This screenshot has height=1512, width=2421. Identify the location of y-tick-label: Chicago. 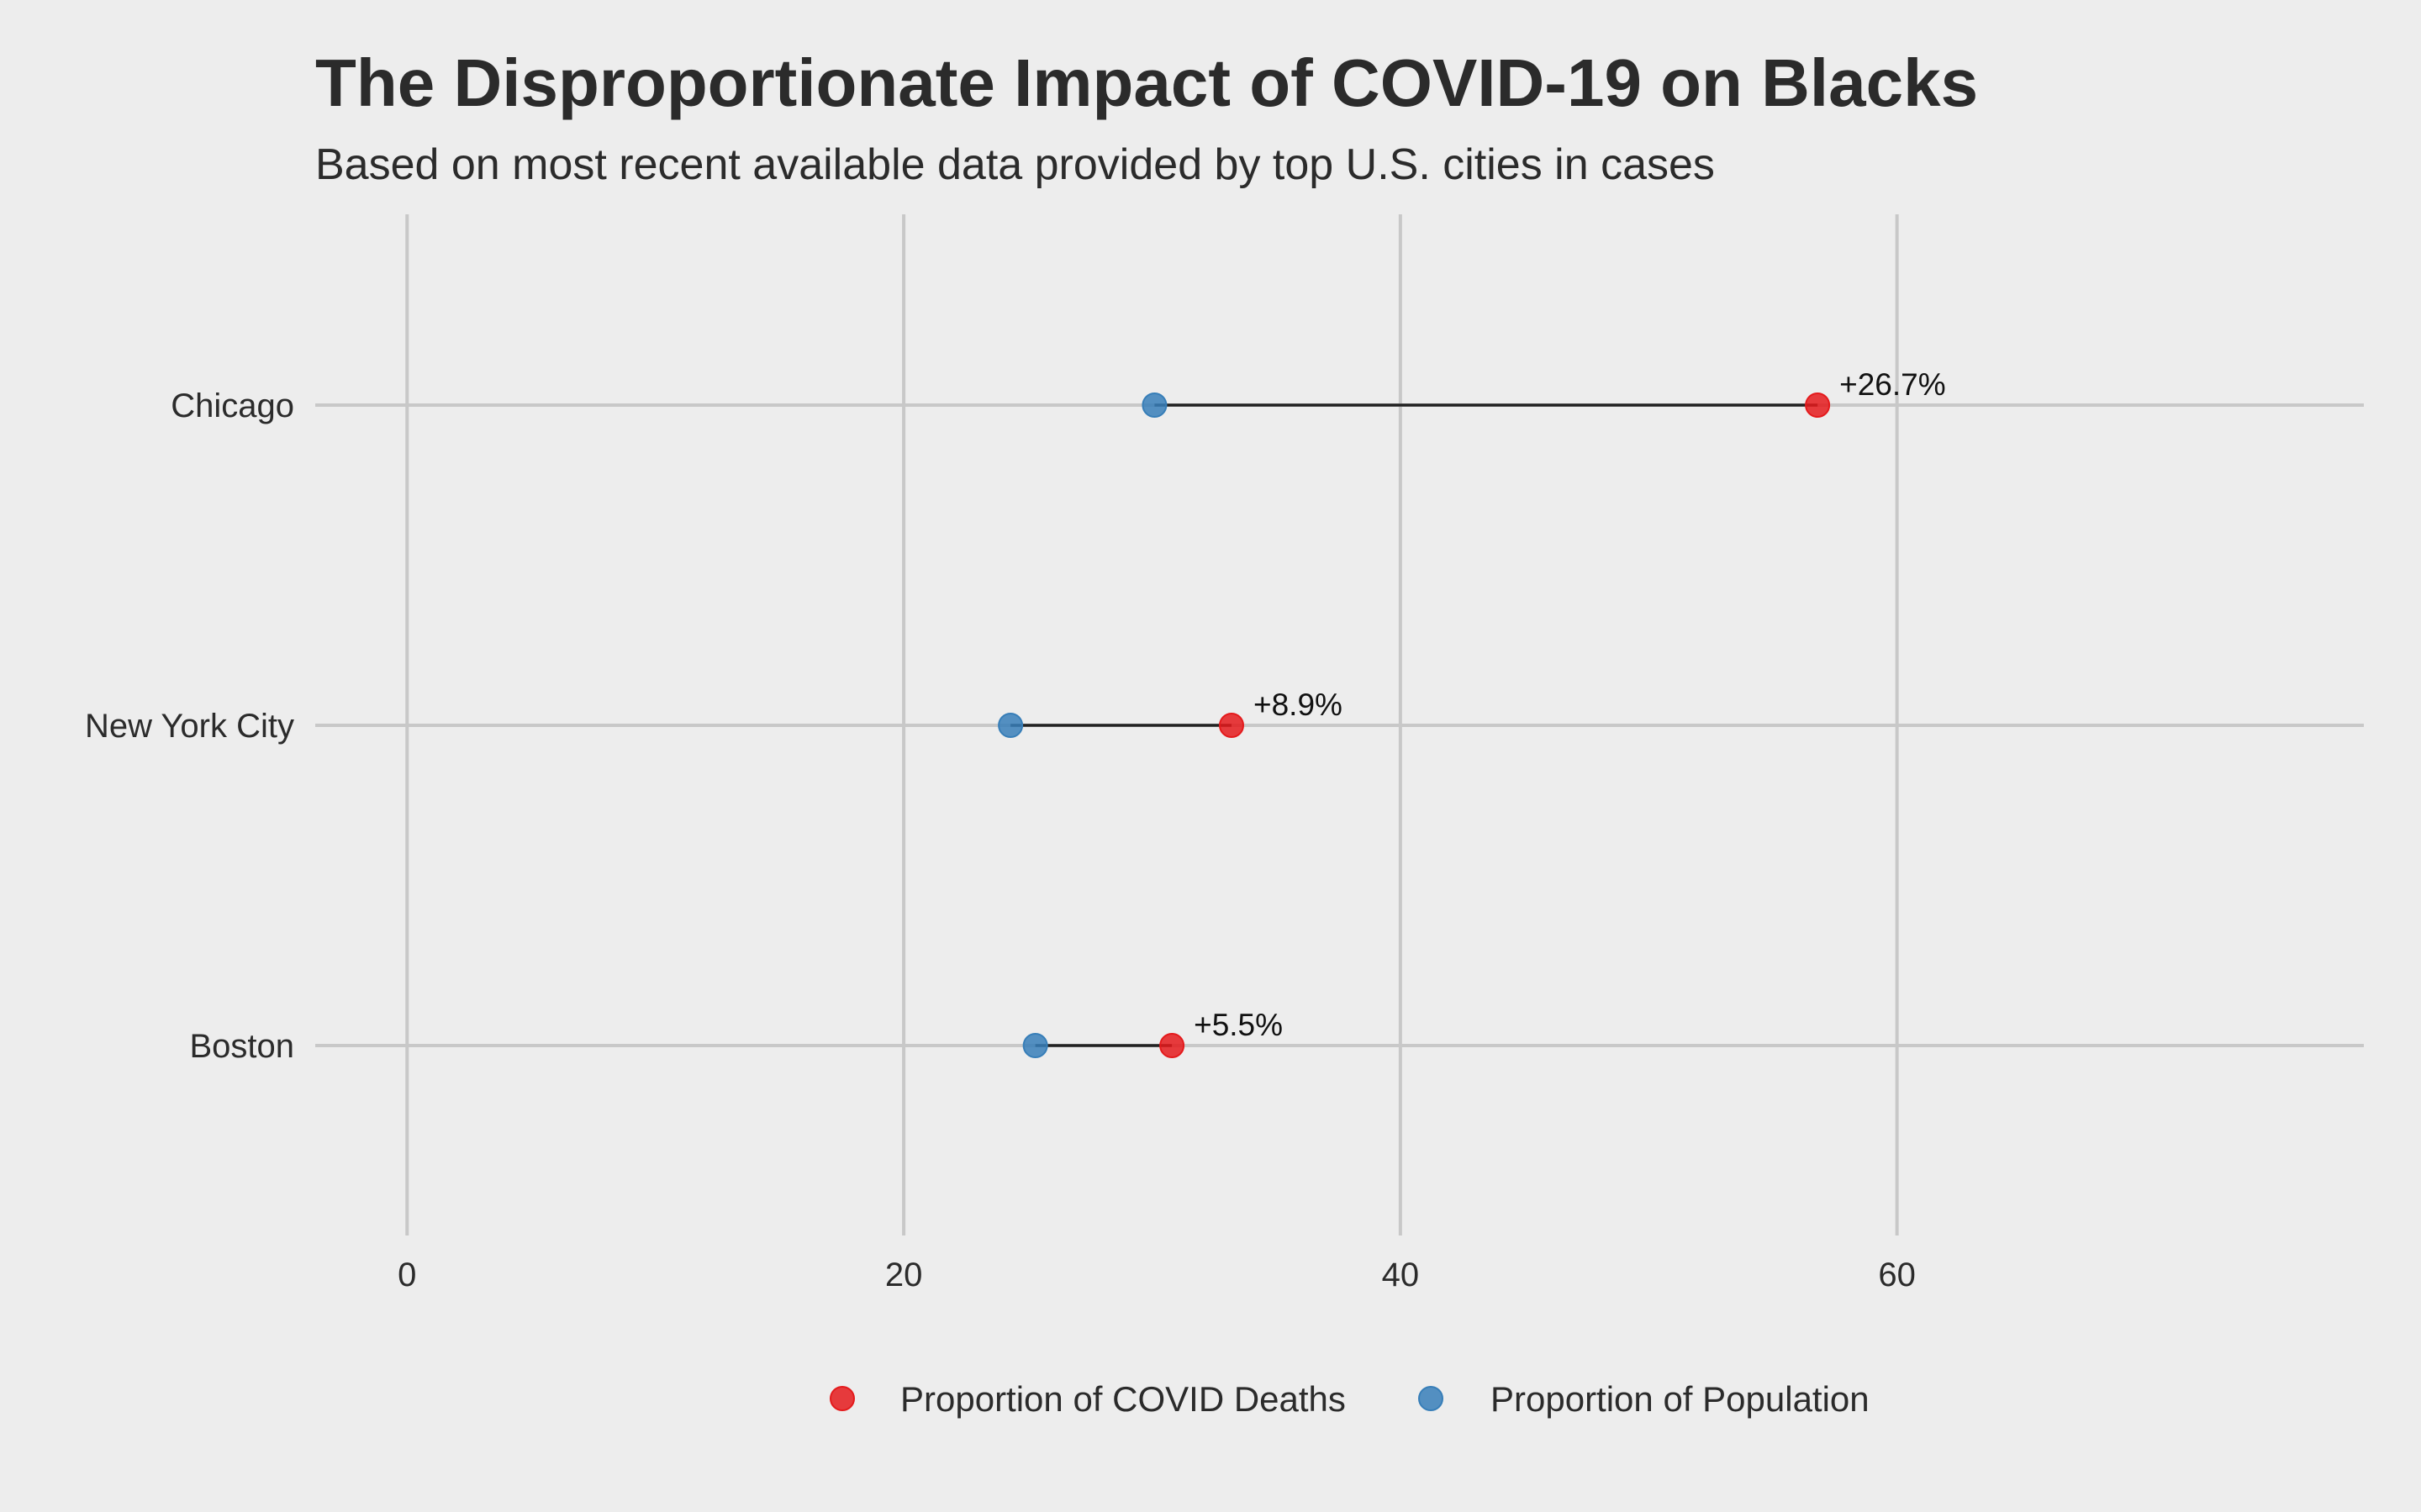
(232, 406).